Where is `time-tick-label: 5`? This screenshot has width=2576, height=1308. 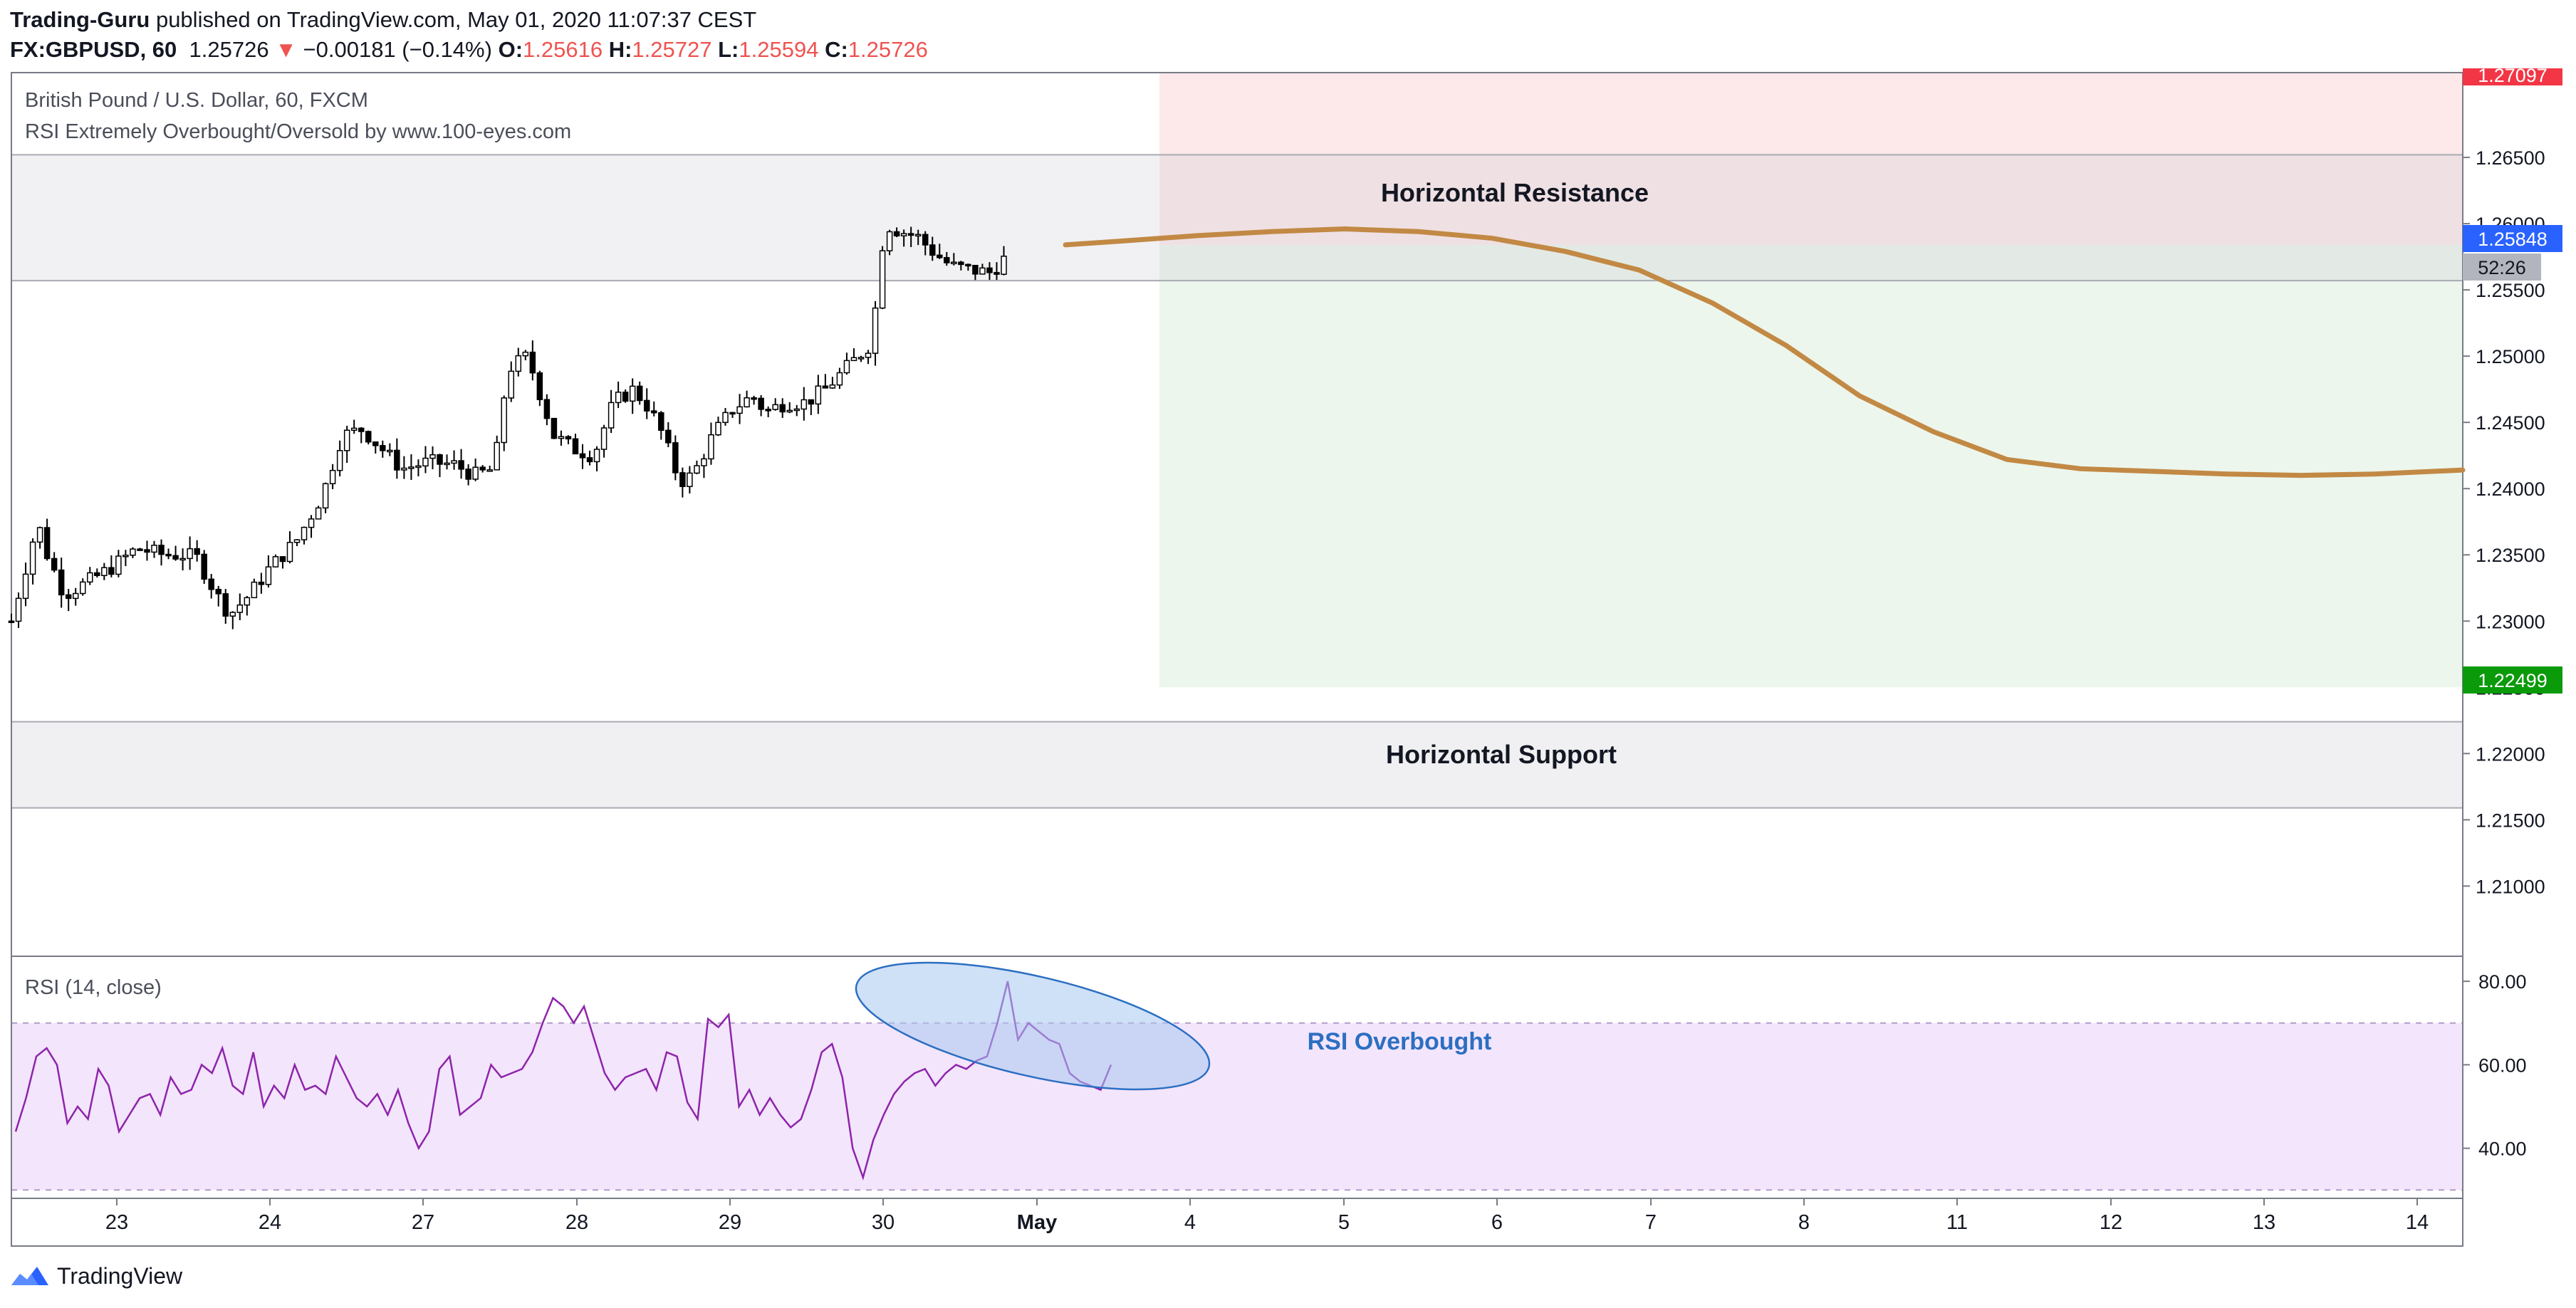 time-tick-label: 5 is located at coordinates (1344, 1222).